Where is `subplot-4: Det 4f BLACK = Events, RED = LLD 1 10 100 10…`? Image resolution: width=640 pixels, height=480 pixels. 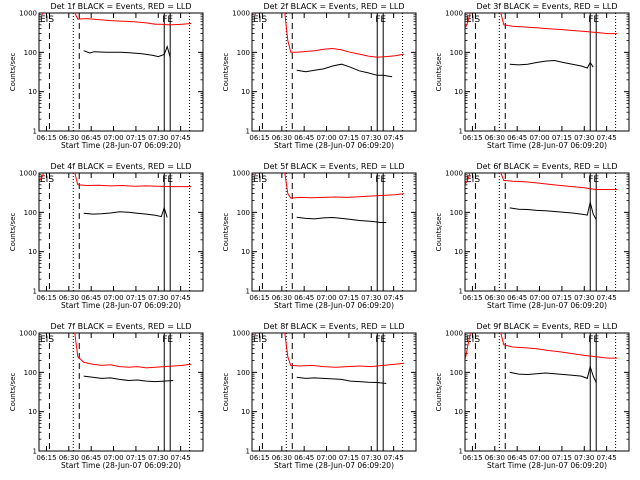
subplot-4: Det 4f BLACK = Events, RED = LLD 1 10 100 10… is located at coordinates (106, 236).